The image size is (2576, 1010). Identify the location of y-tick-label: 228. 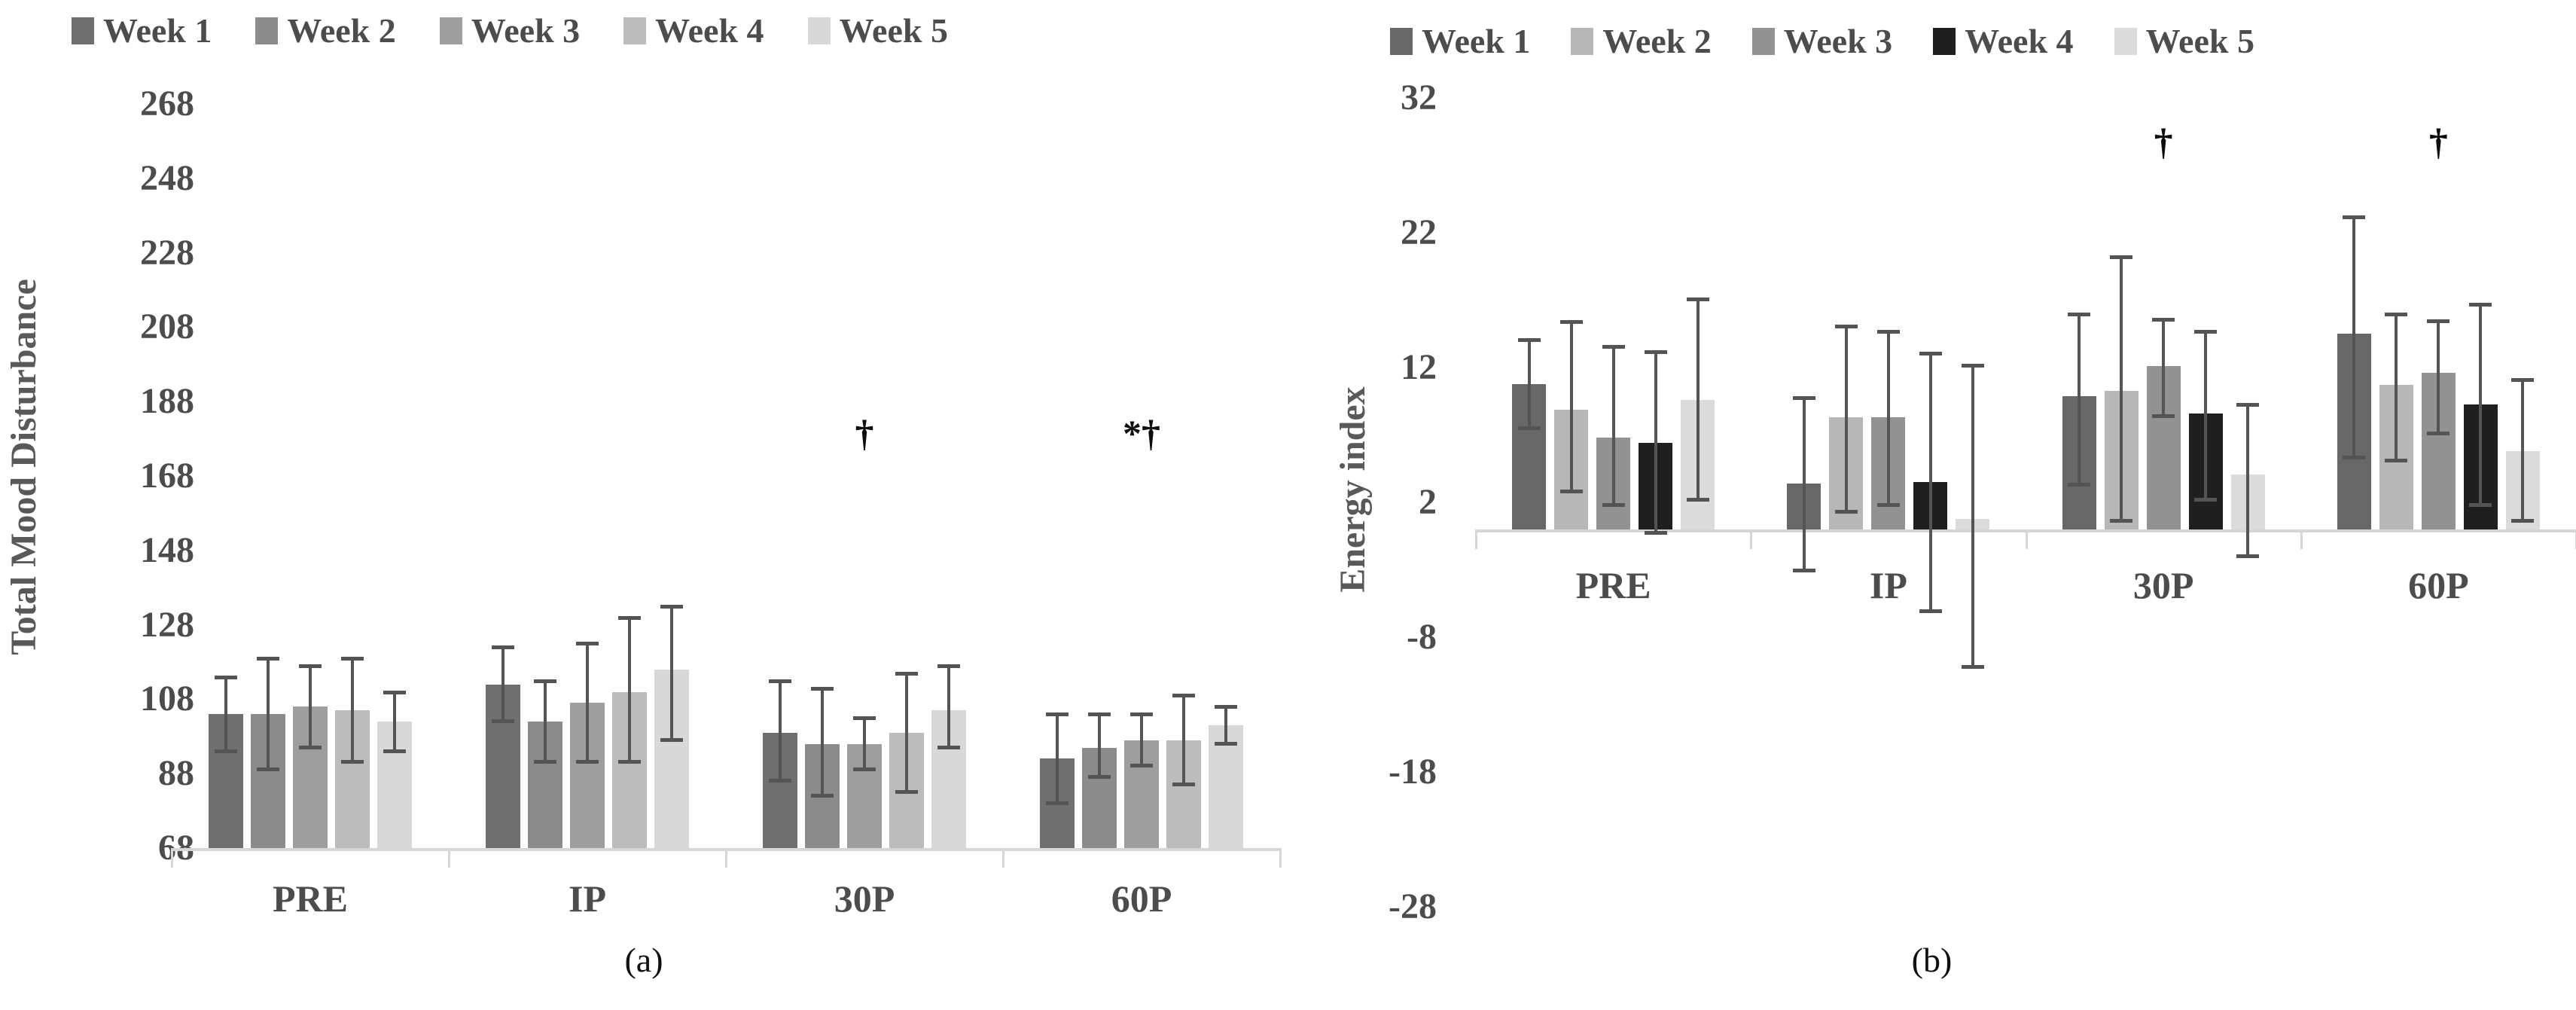
(167, 252).